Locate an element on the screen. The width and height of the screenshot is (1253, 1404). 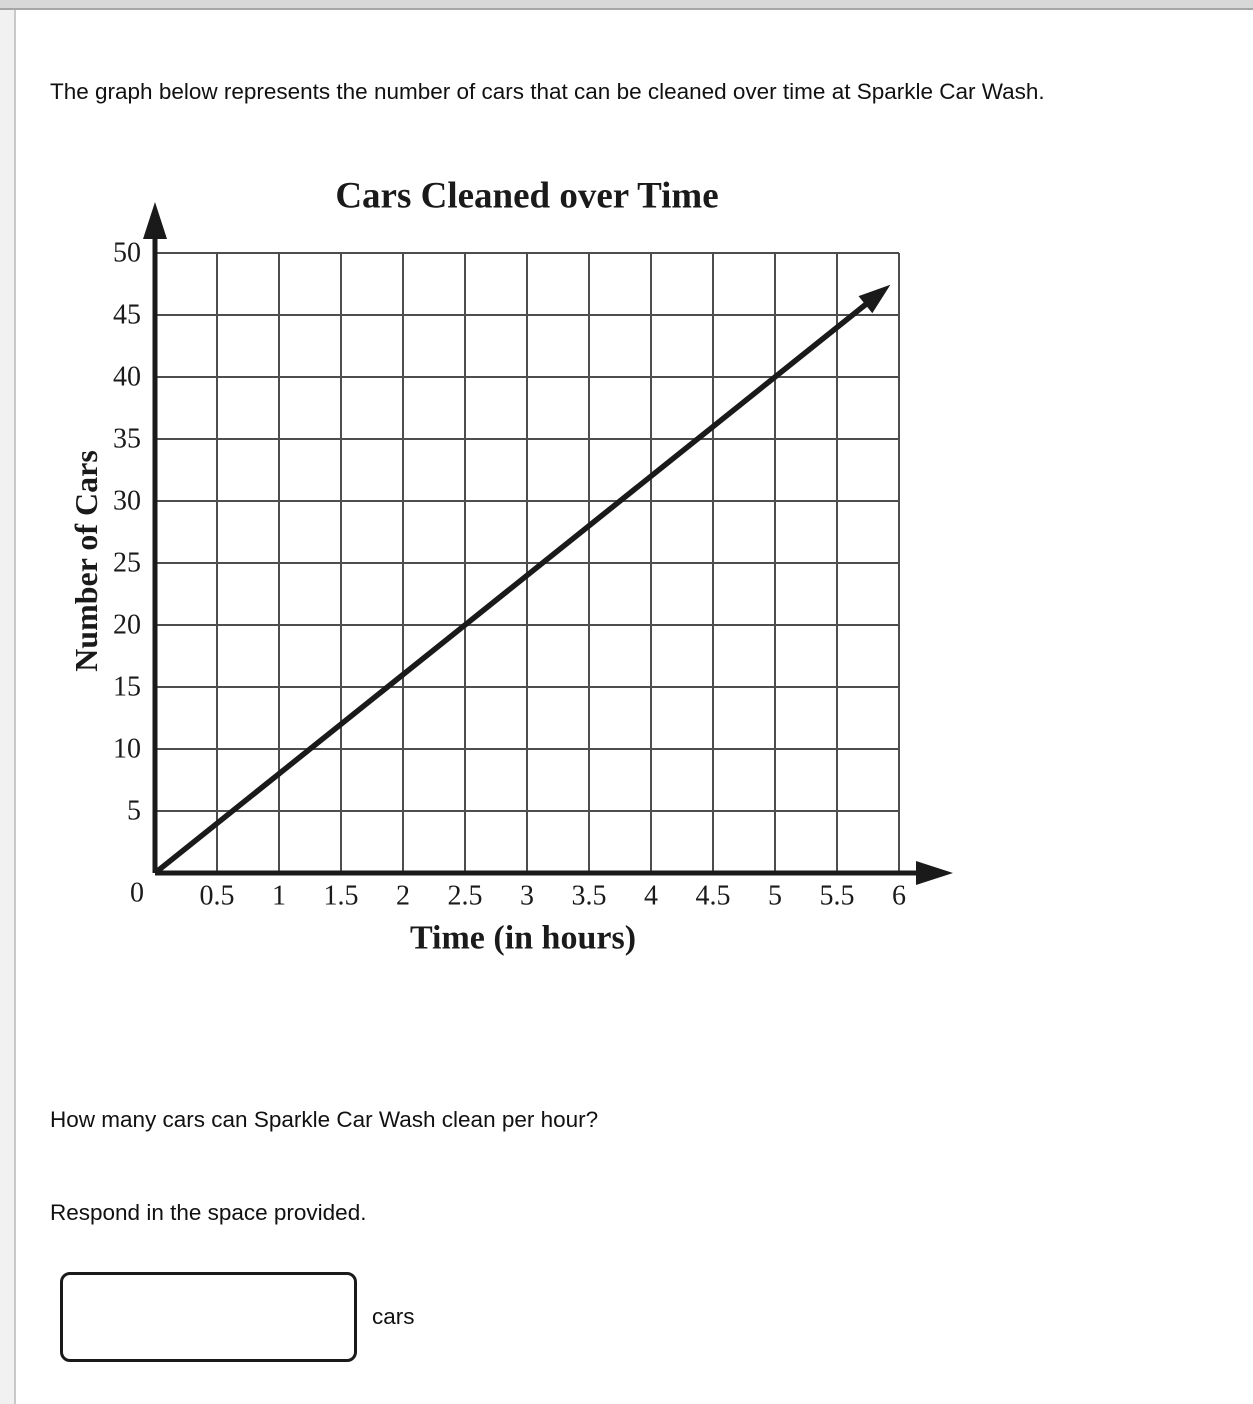
chart-title: Cars Cleaned over Time is located at coordinates (526, 196).